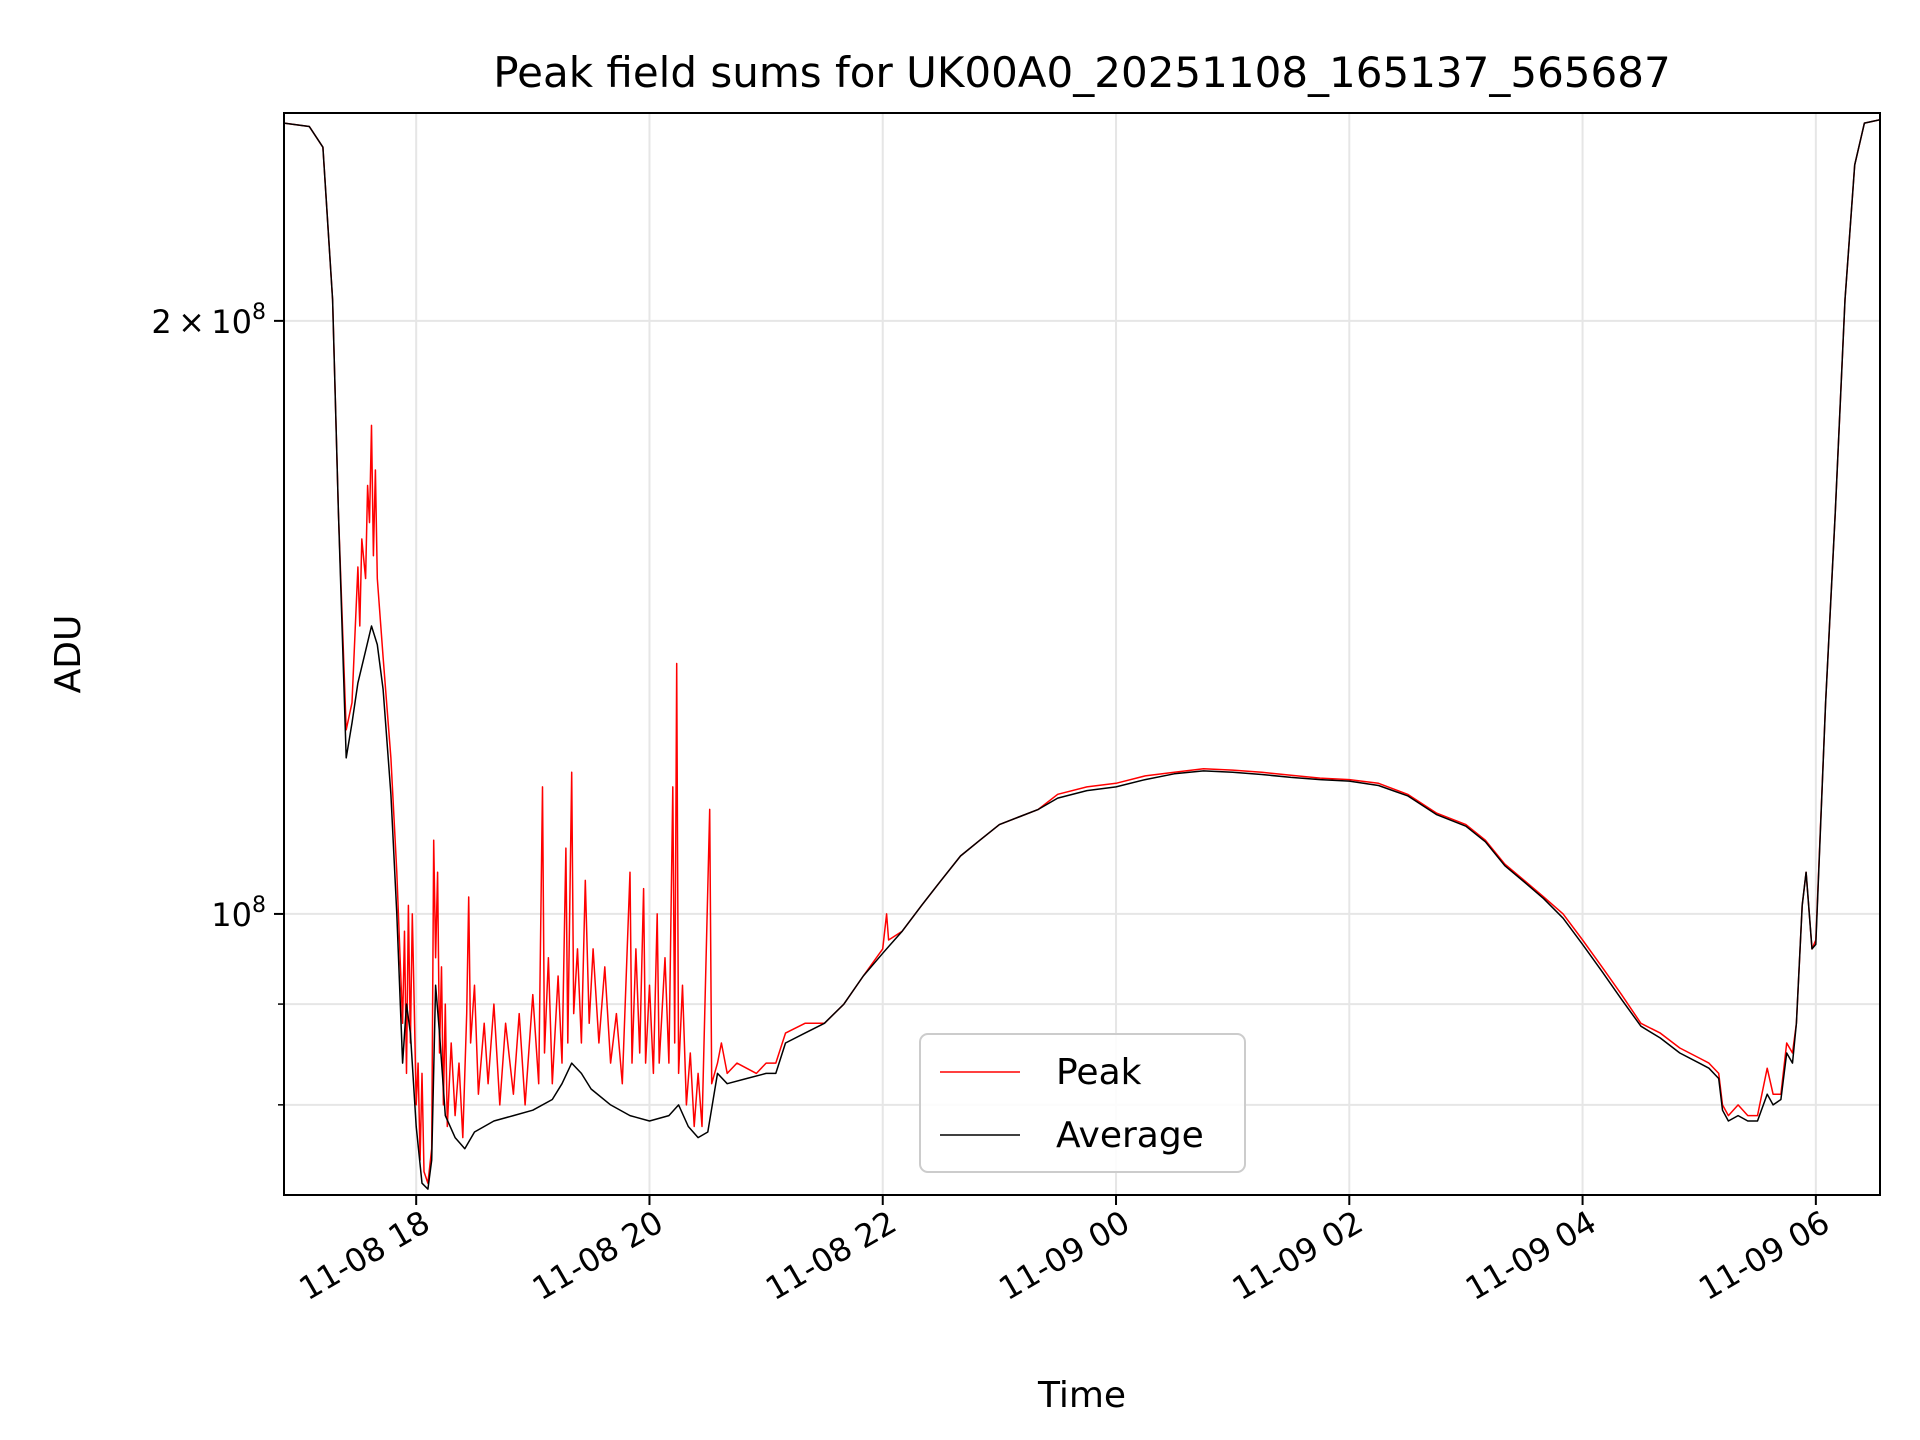 Image resolution: width=1920 pixels, height=1440 pixels. Describe the element at coordinates (238, 913) in the screenshot. I see `y-tick-label: 108` at that location.